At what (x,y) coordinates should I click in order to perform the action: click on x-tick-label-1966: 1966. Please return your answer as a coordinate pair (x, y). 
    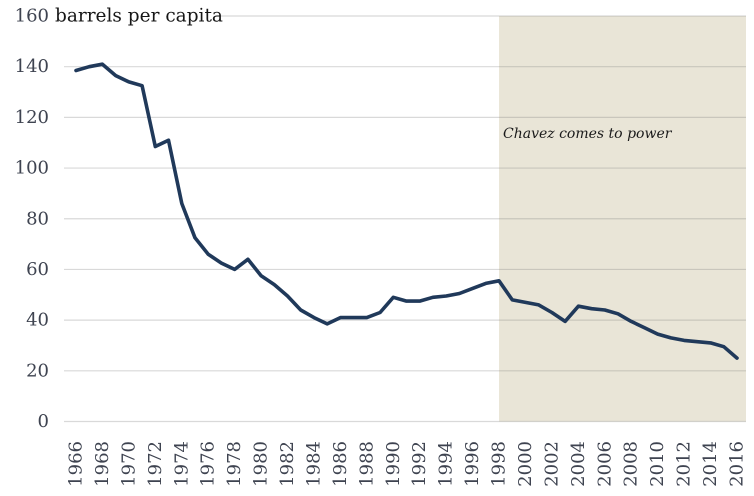
    Looking at the image, I should click on (76, 464).